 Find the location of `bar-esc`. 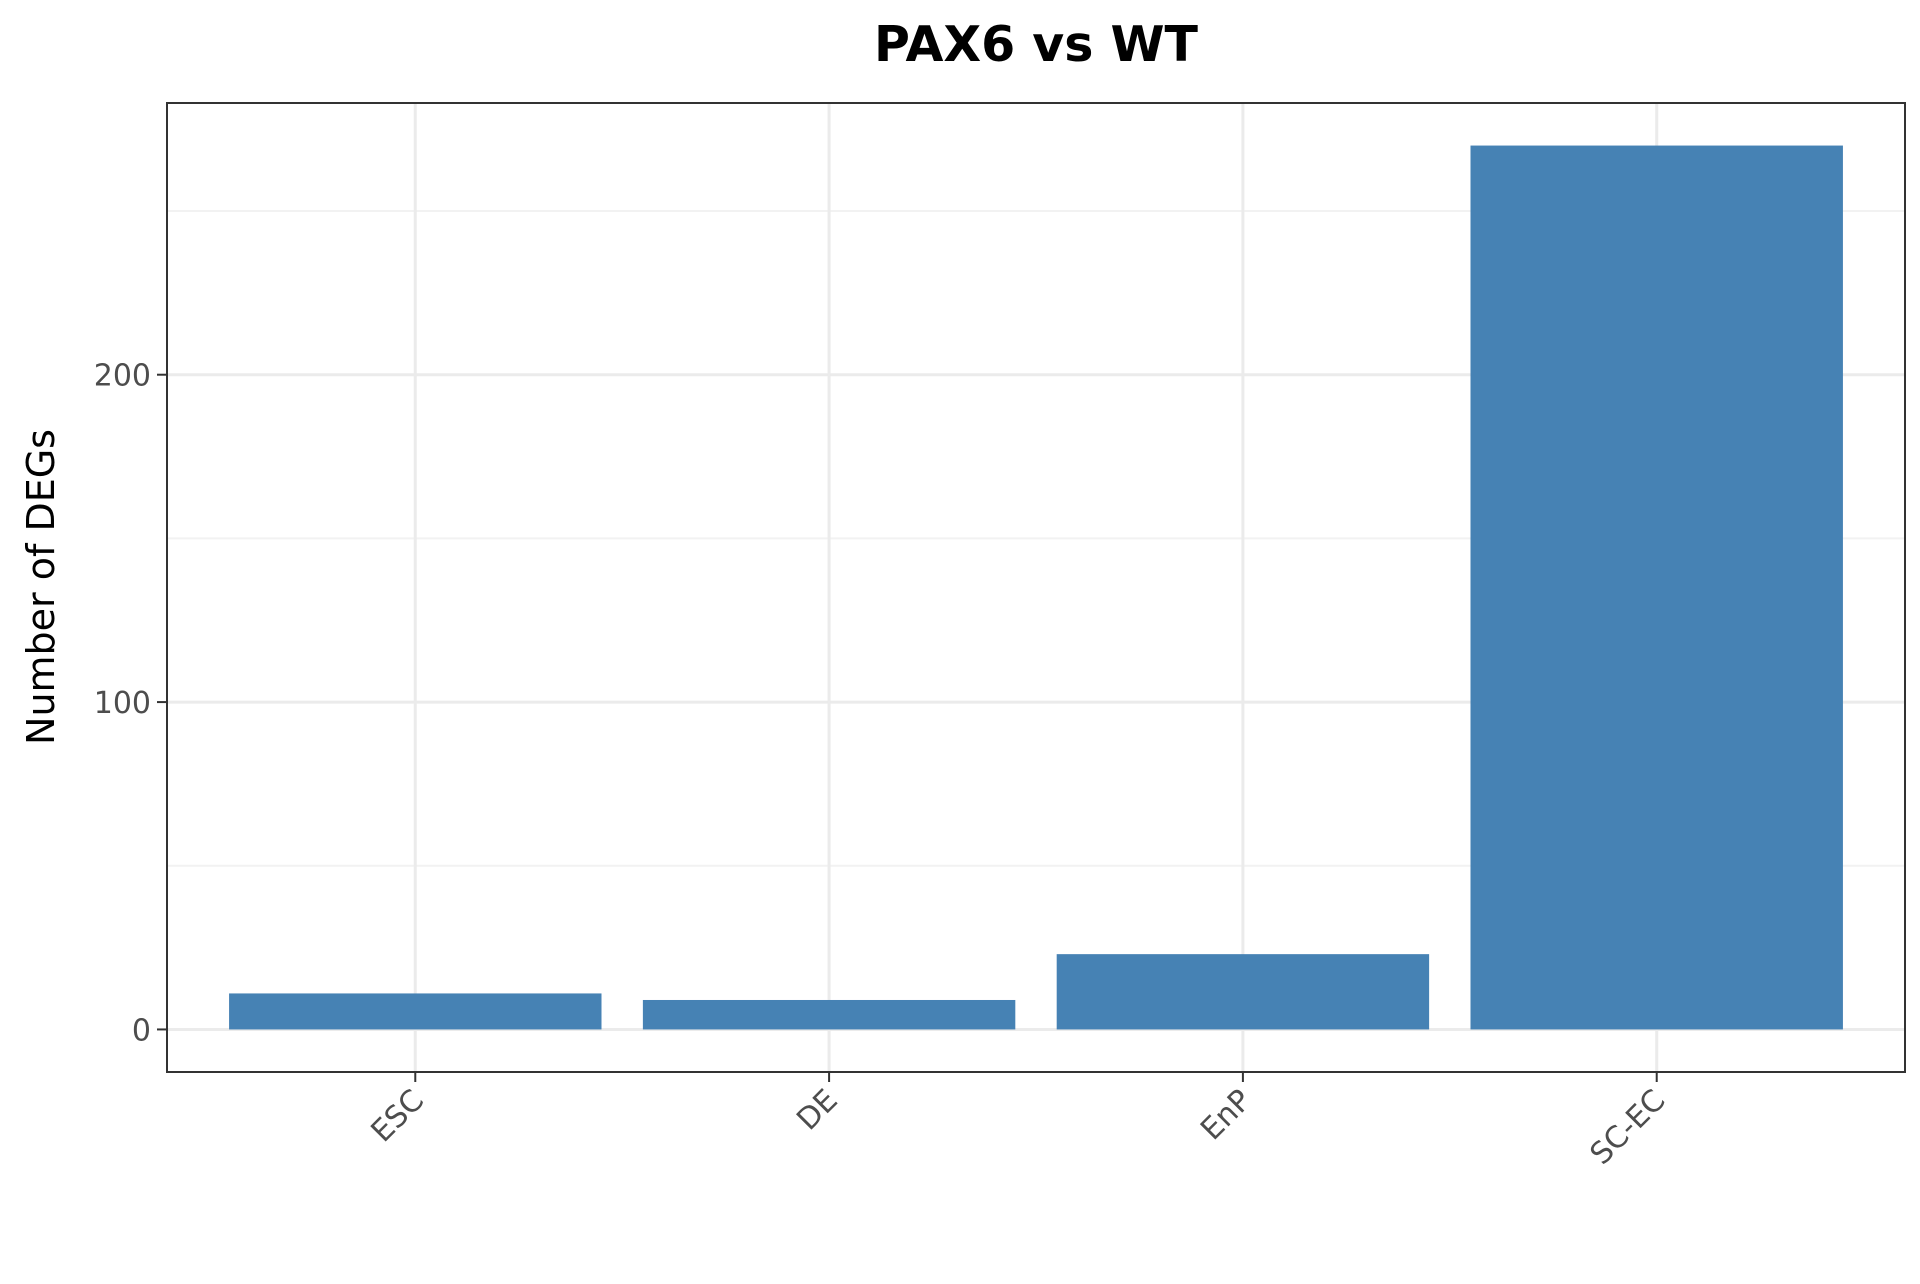

bar-esc is located at coordinates (415, 1011).